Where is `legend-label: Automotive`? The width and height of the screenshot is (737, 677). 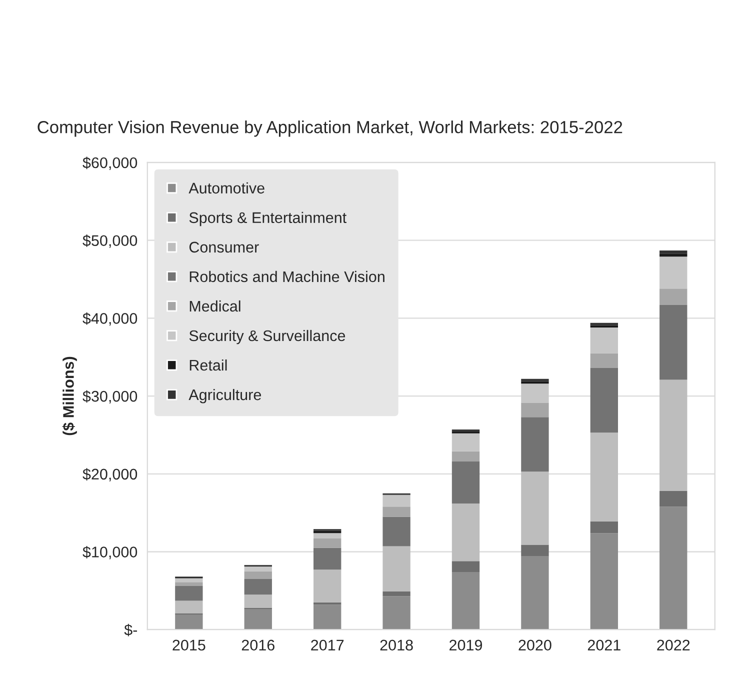
legend-label: Automotive is located at coordinates (226, 188).